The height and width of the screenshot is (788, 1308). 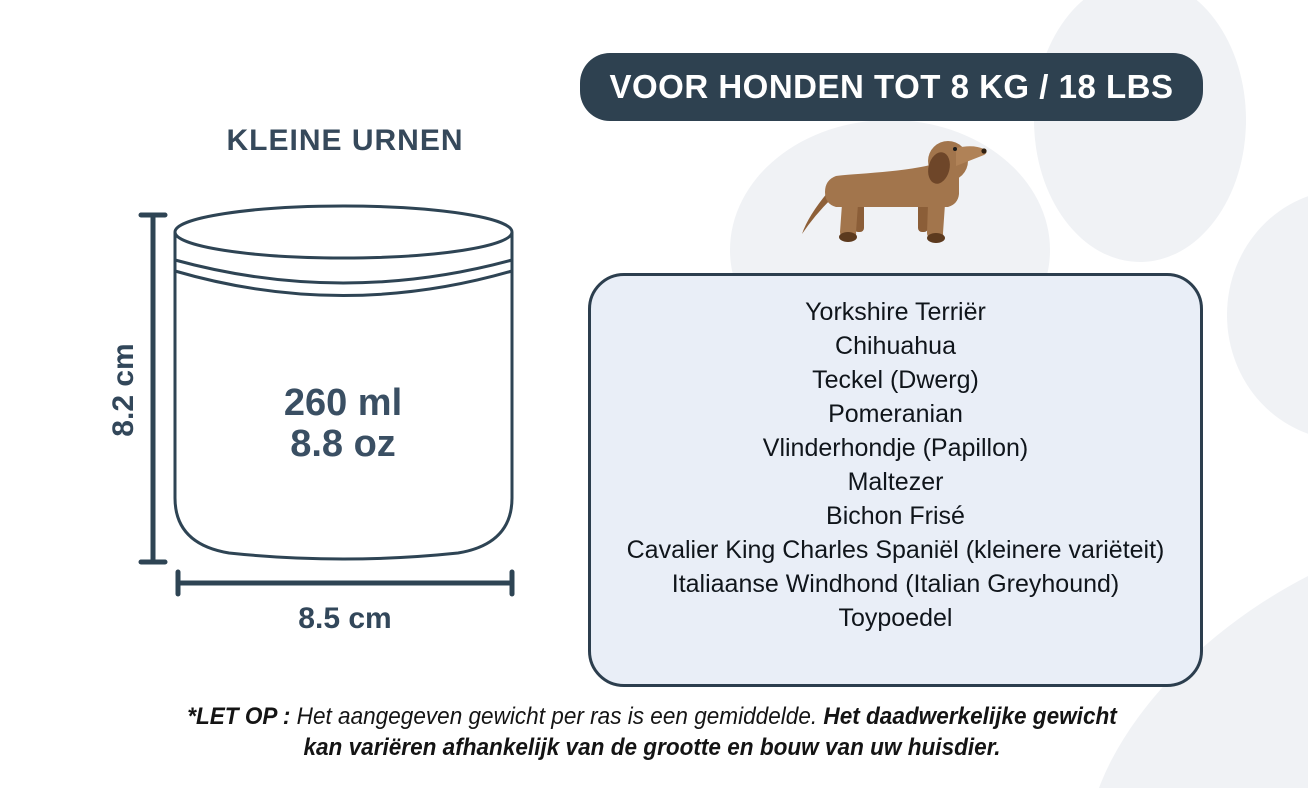 What do you see at coordinates (345, 140) in the screenshot?
I see `page-title: KLEINE URNEN` at bounding box center [345, 140].